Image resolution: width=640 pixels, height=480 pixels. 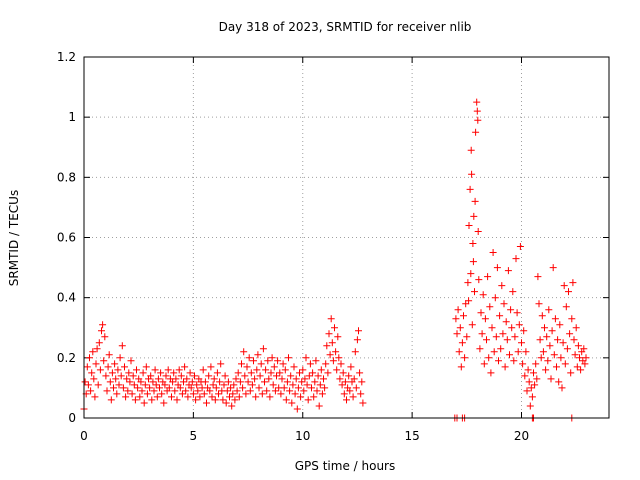 What do you see at coordinates (66, 298) in the screenshot?
I see `y-tick-label: 0.4` at bounding box center [66, 298].